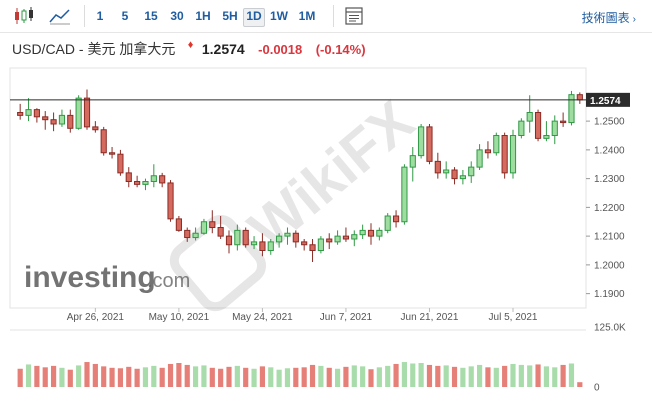  I want to click on investing-logo-suffix: .com, so click(168, 281).